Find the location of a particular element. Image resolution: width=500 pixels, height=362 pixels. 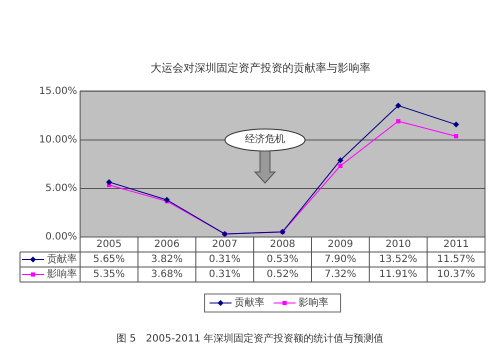

data-label: 3.82% is located at coordinates (166, 260).